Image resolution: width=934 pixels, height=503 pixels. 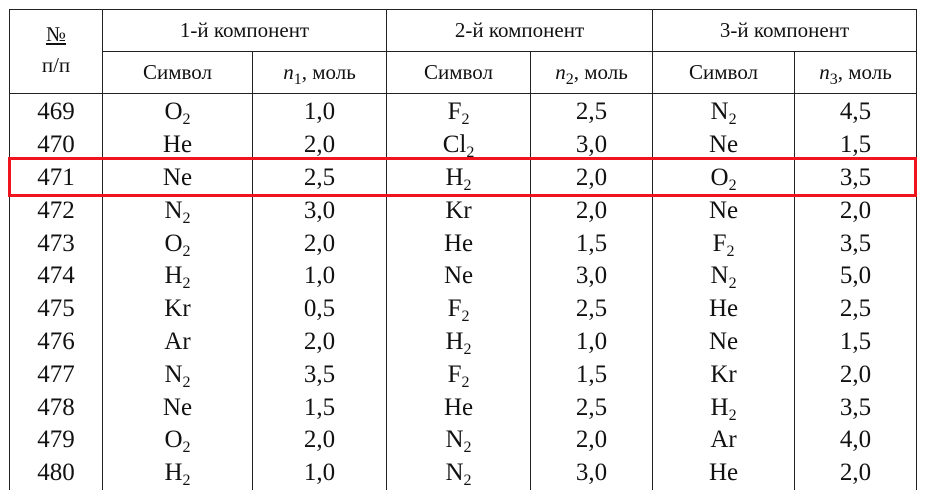 I want to click on amount-3: 2,5, so click(x=856, y=309).